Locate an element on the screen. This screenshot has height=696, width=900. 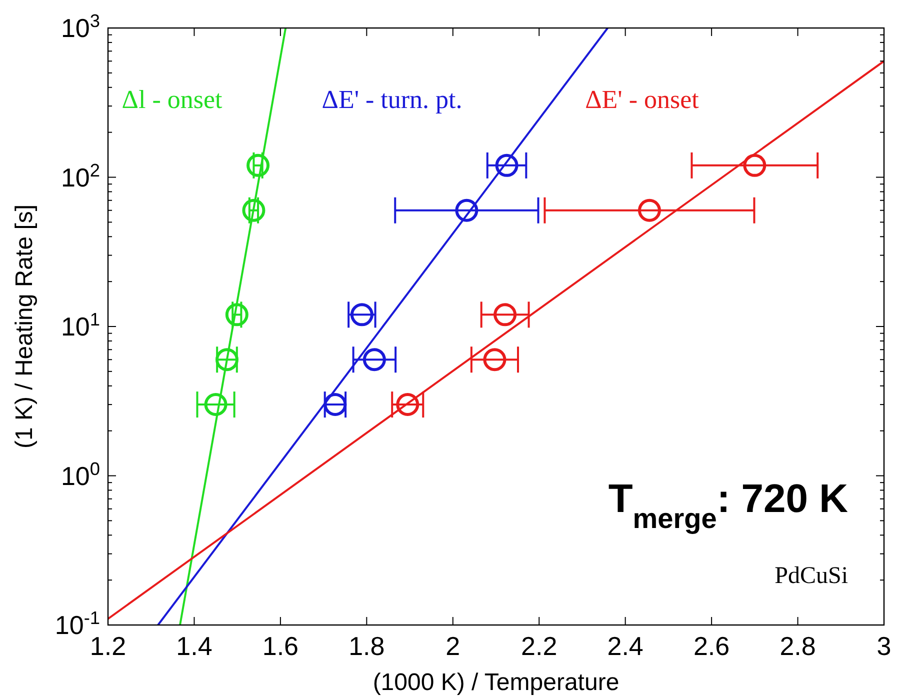
x-tick-label: 3 is located at coordinates (884, 646).